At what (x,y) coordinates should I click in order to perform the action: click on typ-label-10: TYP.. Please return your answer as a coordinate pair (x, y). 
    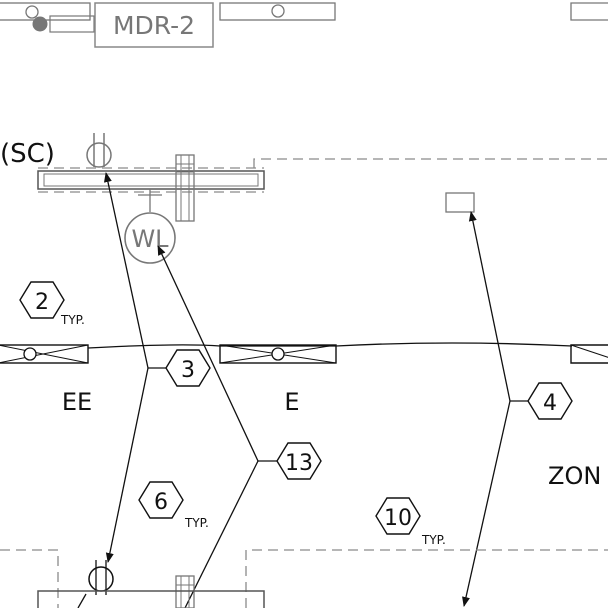
    Looking at the image, I should click on (433, 540).